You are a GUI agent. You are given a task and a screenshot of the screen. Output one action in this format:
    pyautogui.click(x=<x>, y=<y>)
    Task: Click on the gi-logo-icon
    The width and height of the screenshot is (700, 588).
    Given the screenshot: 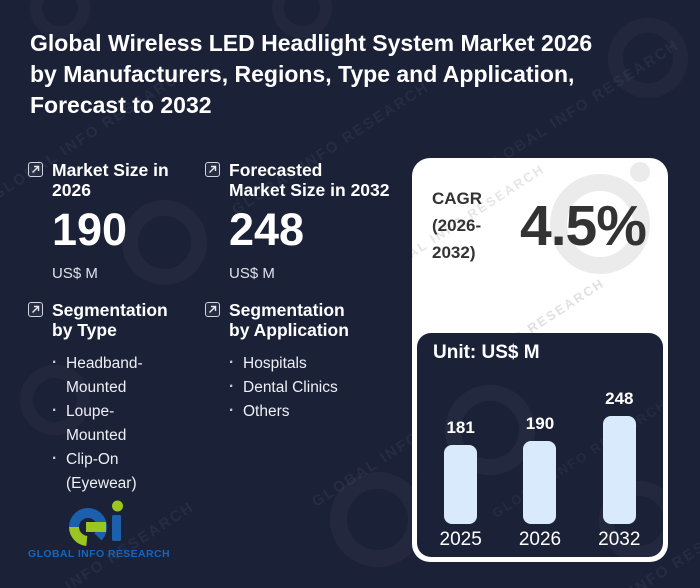 What is the action you would take?
    pyautogui.click(x=96, y=523)
    